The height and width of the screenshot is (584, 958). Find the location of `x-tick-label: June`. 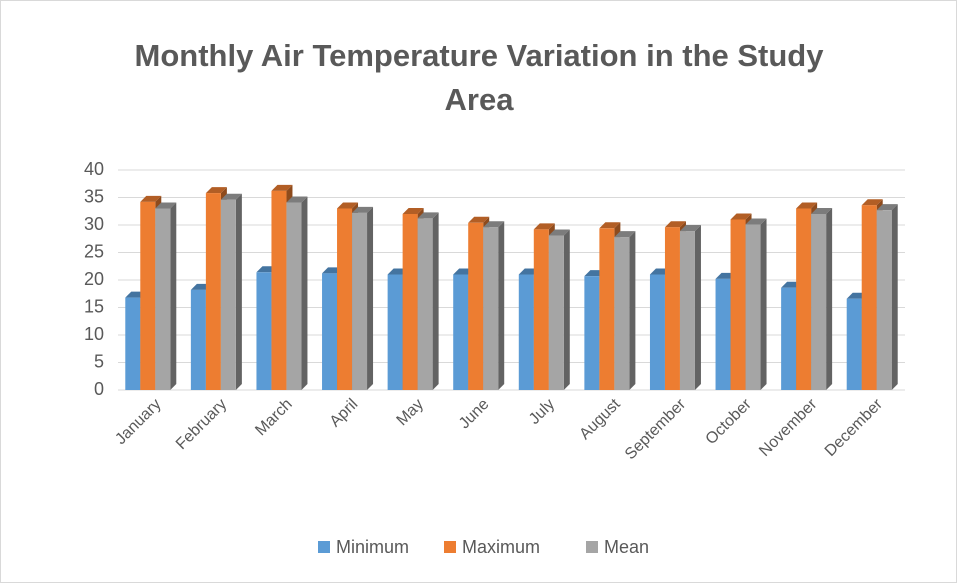

x-tick-label: June is located at coordinates (474, 414).